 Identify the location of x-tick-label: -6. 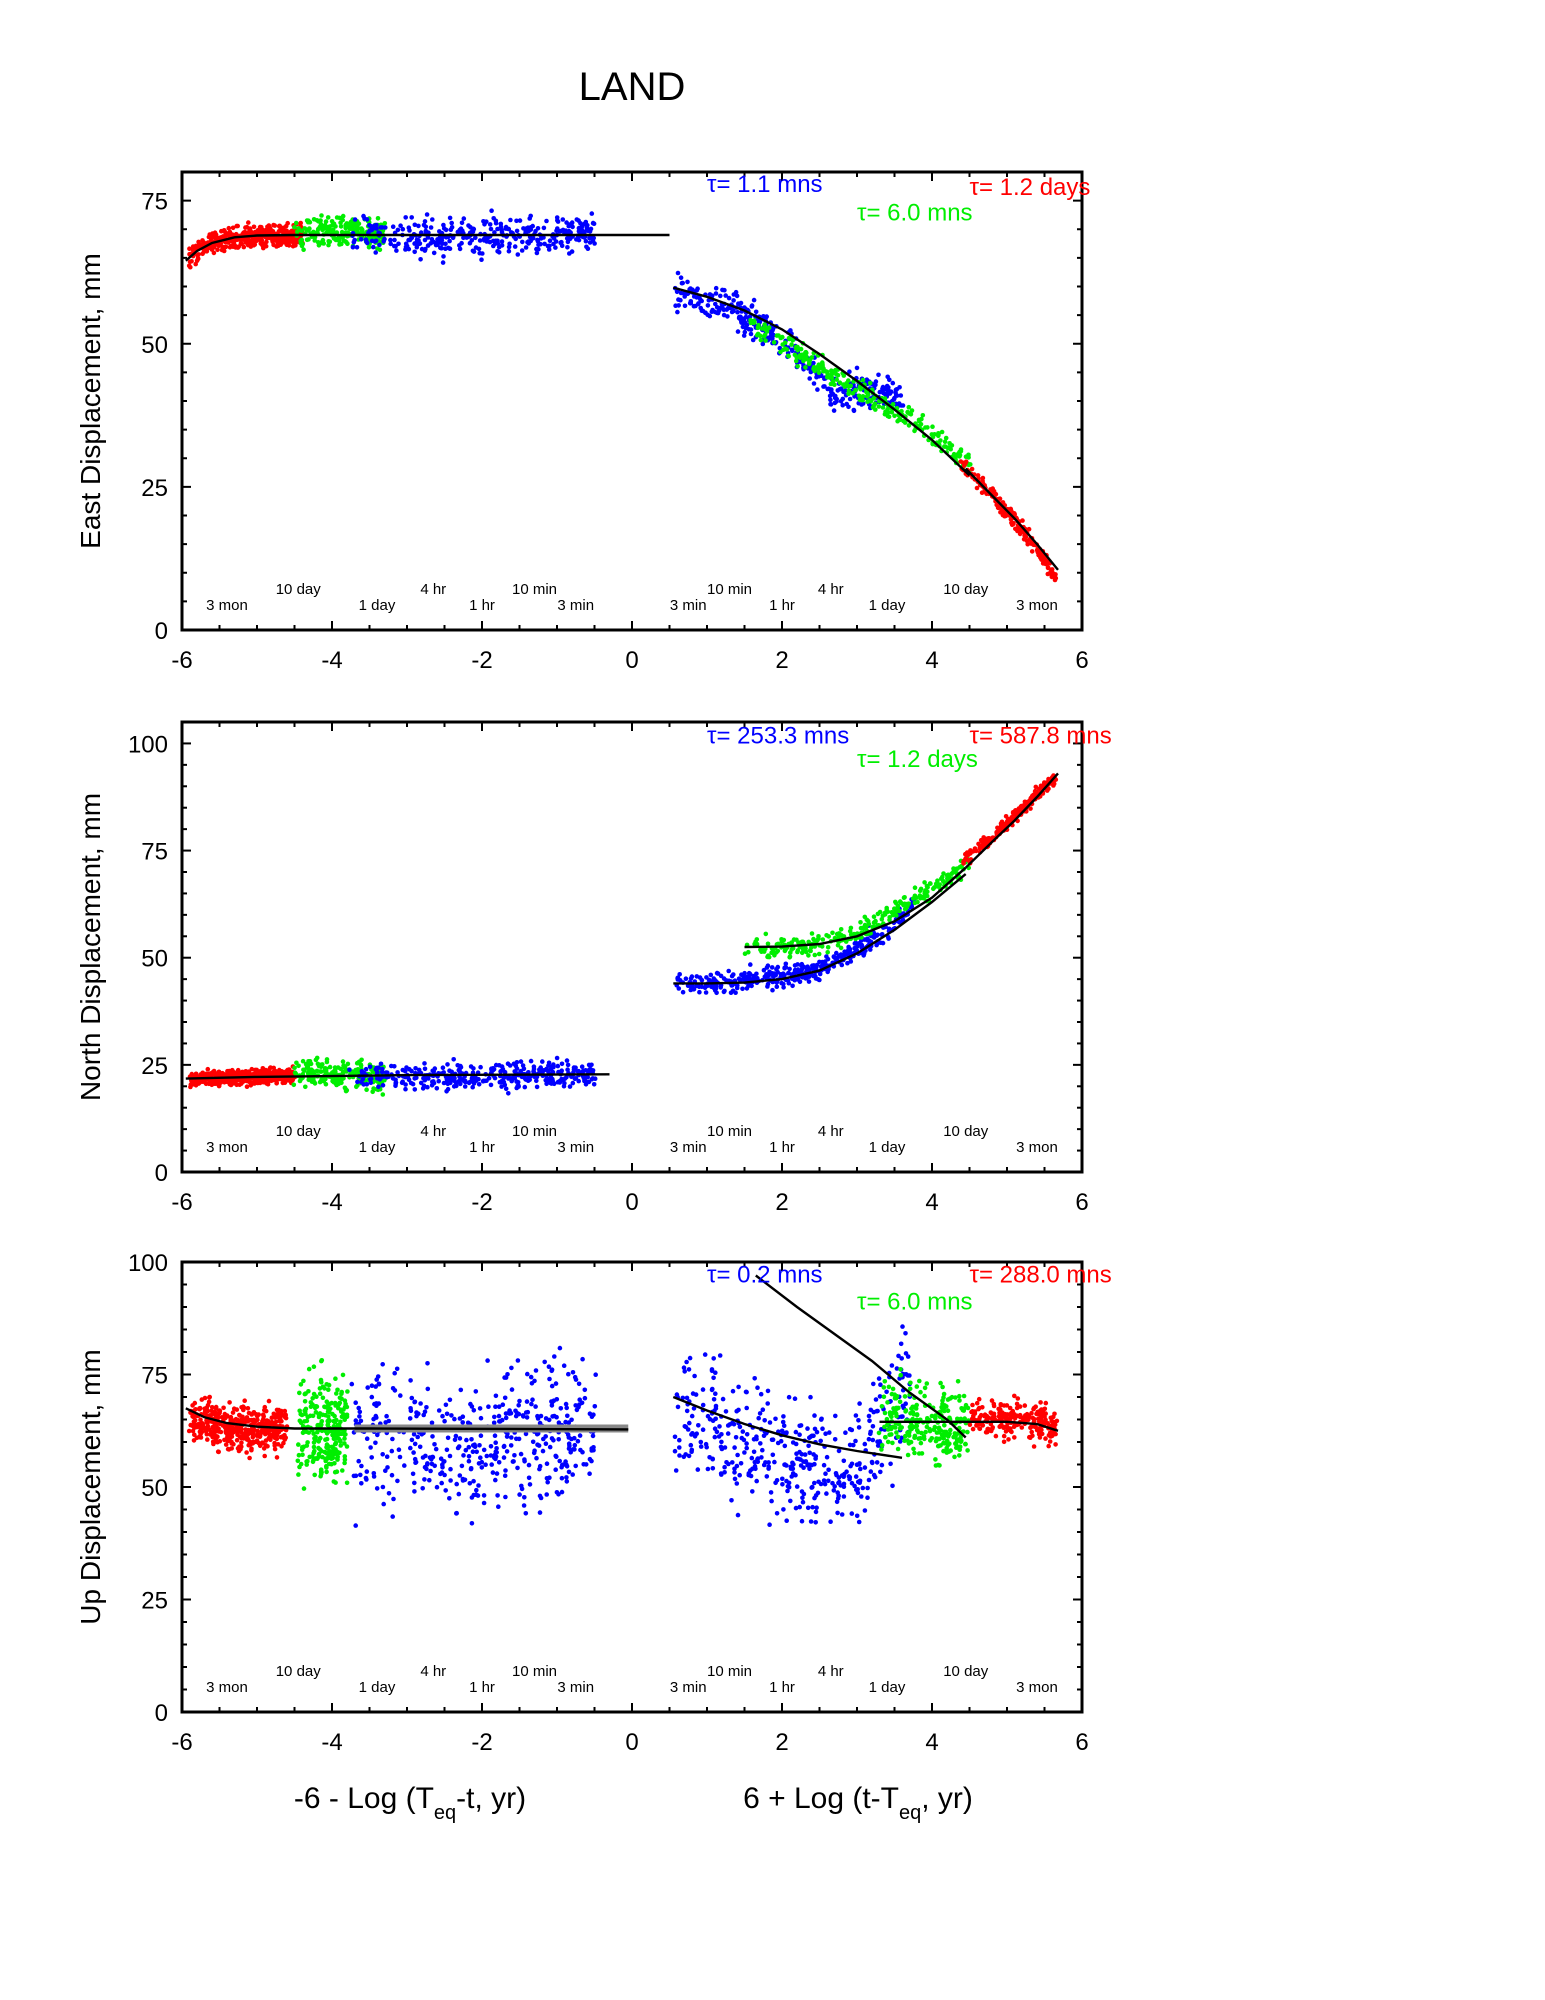
(181, 660).